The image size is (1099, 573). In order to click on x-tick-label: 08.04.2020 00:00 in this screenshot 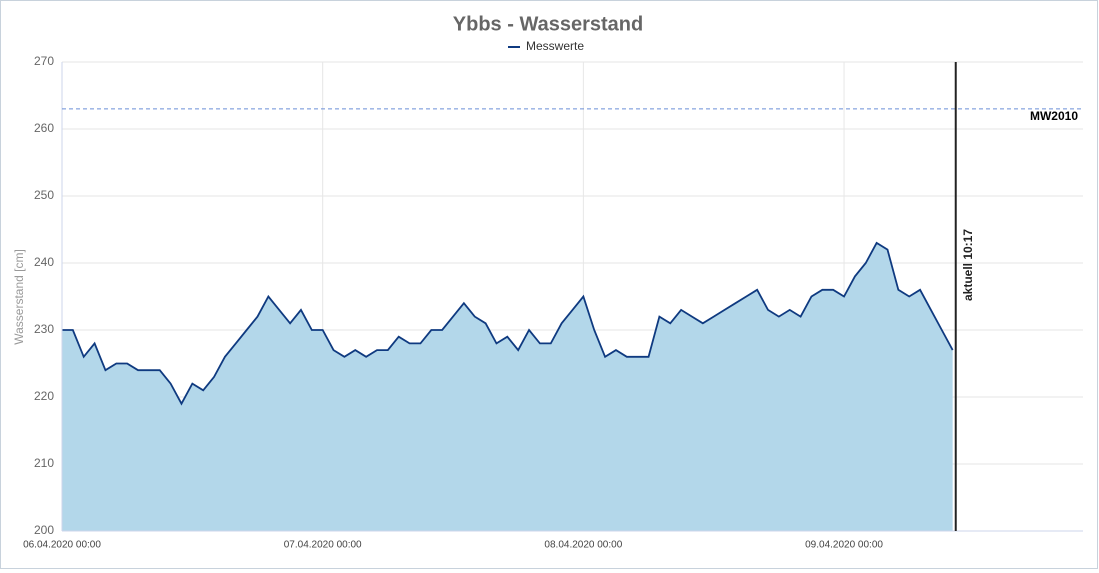, I will do `click(583, 545)`.